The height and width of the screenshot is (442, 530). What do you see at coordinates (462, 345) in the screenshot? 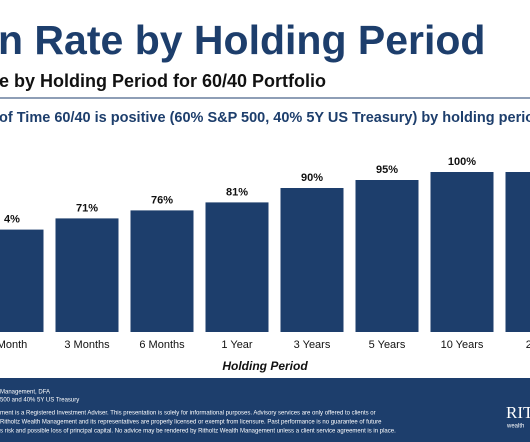
I see `x-tick-label: 10 Years` at bounding box center [462, 345].